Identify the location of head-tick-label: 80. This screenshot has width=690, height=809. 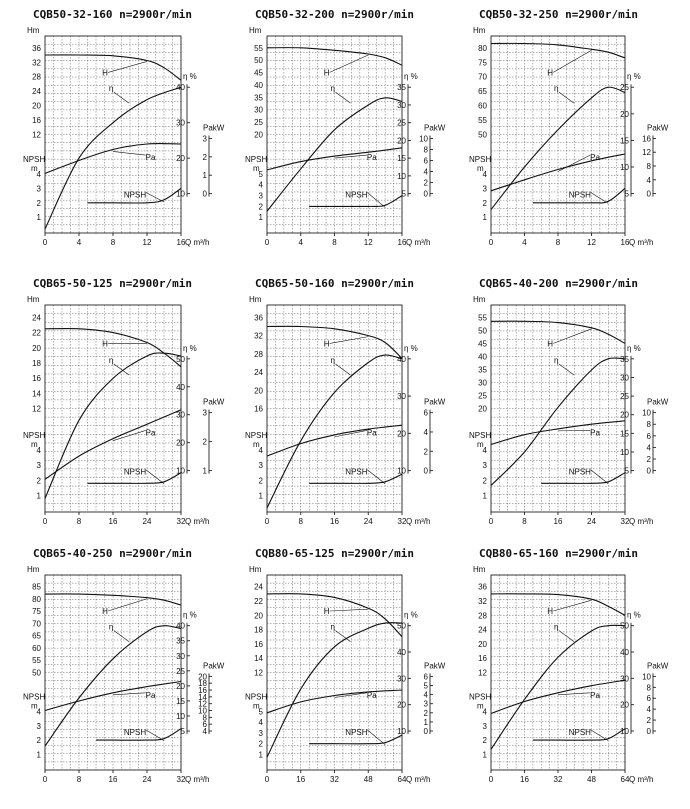
(36, 599).